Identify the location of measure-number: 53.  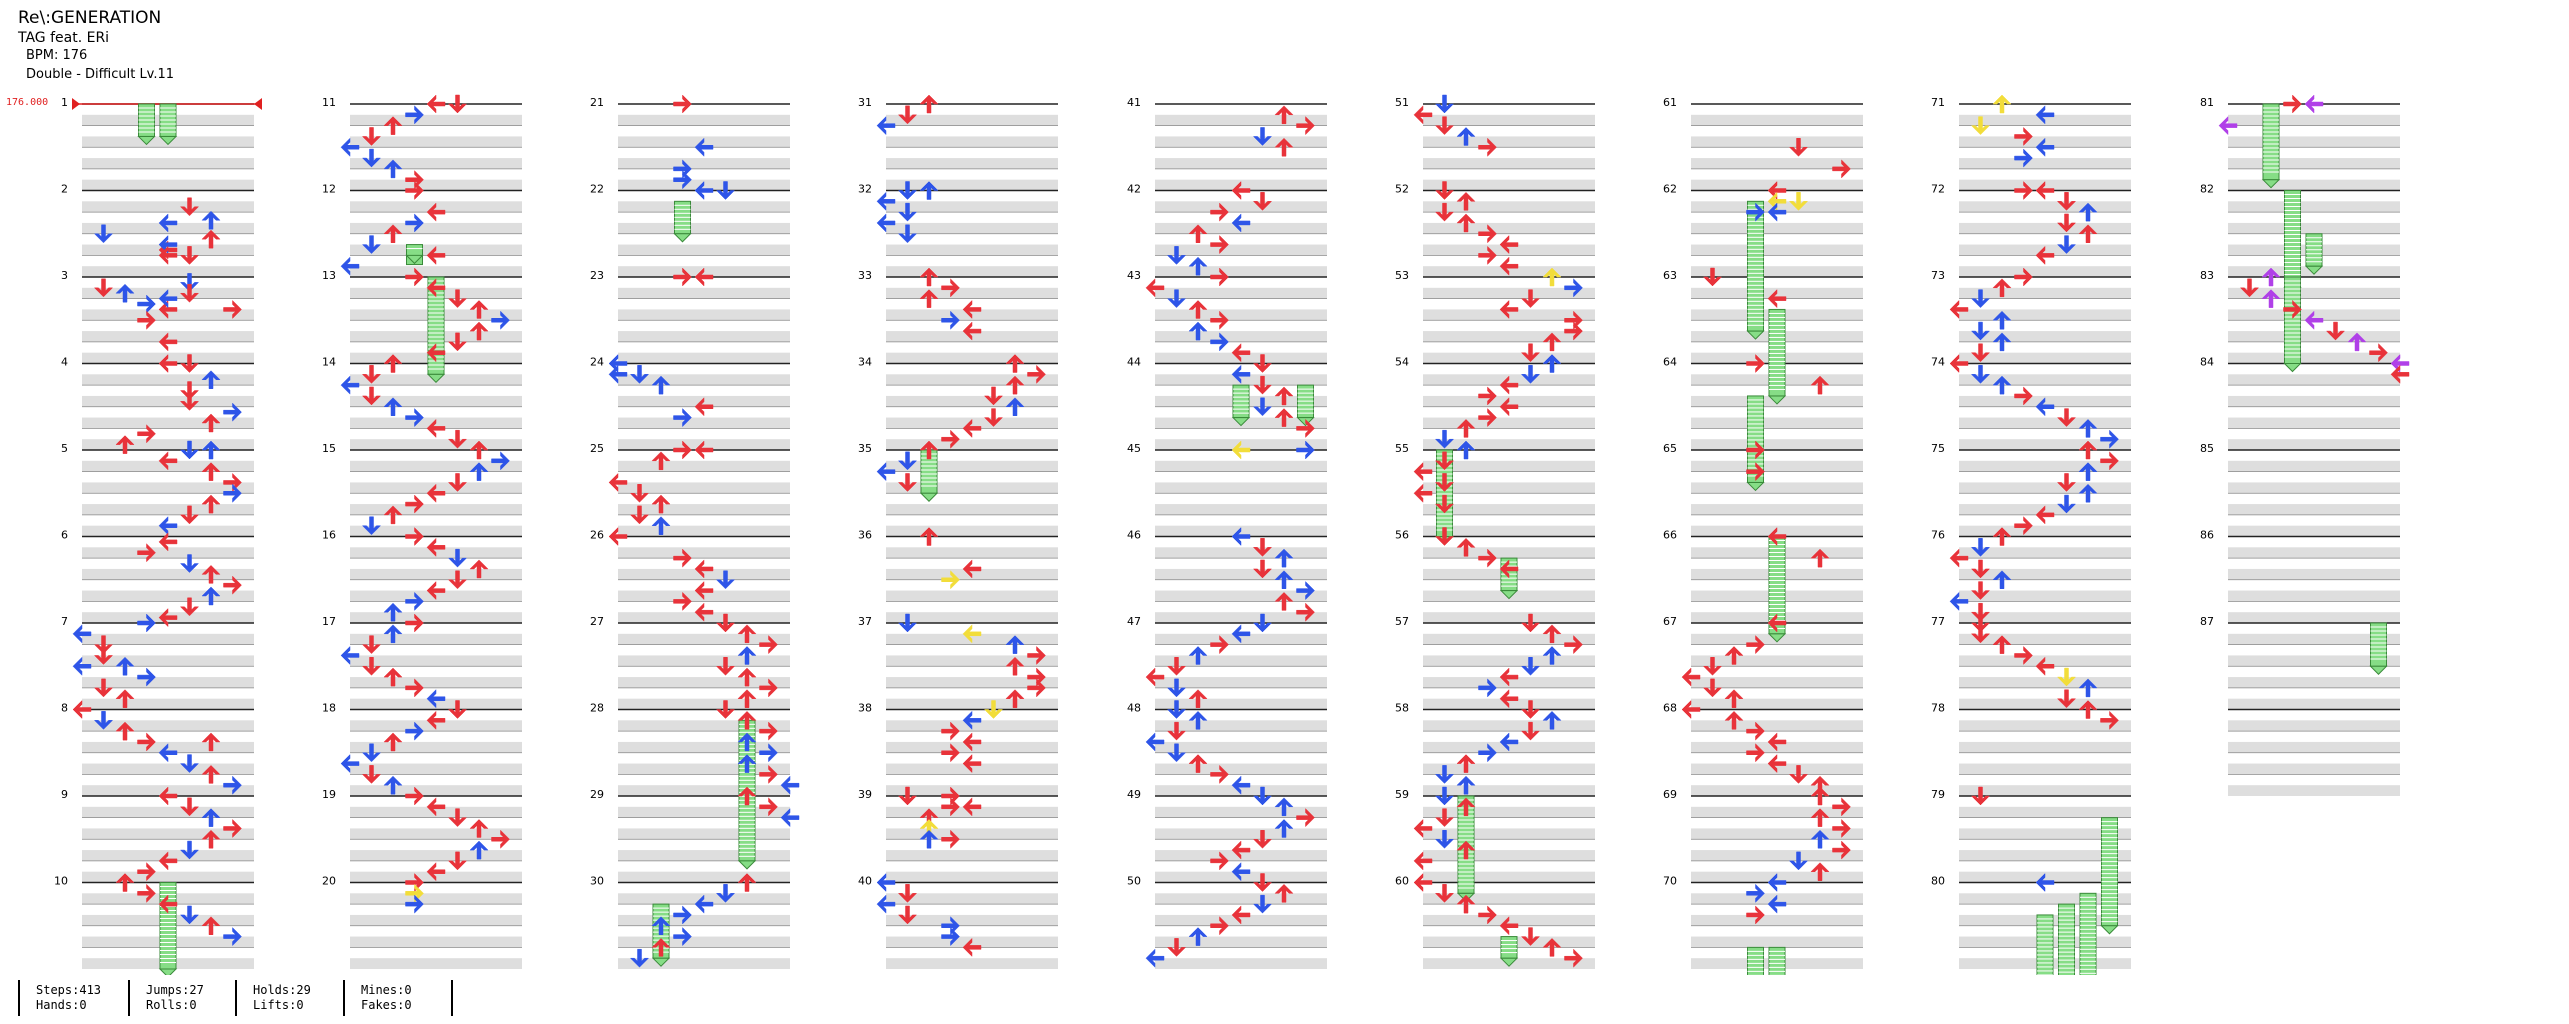
(1402, 275).